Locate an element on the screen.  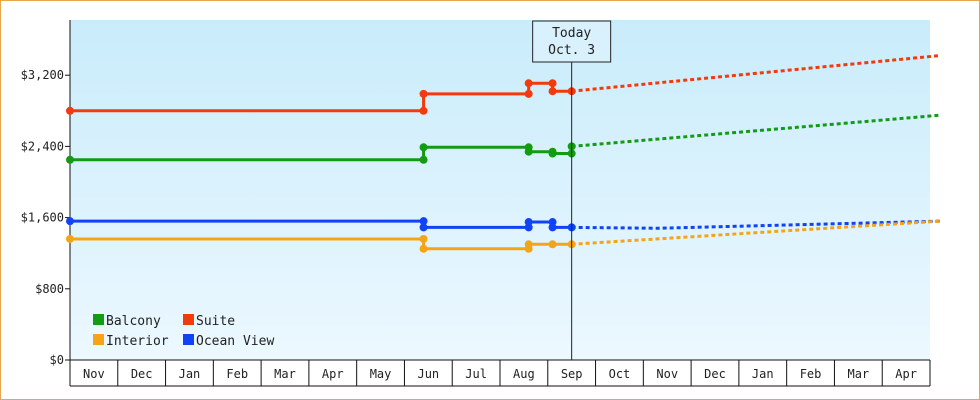
today-marker: Today Oct. 3 is located at coordinates (572, 190).